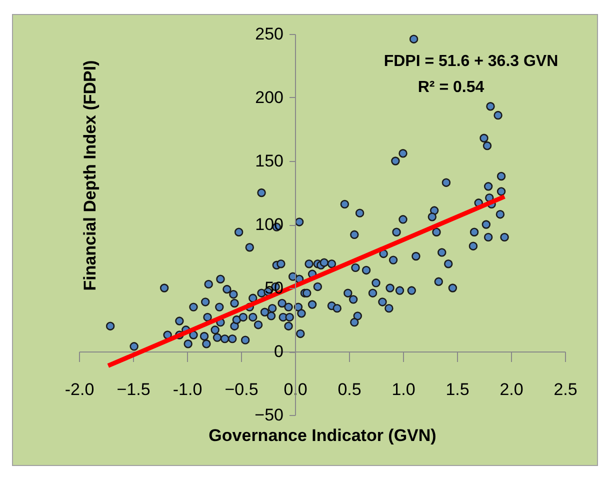 This screenshot has height=480, width=608. What do you see at coordinates (404, 389) in the screenshot?
I see `x-tick-label: 1.0` at bounding box center [404, 389].